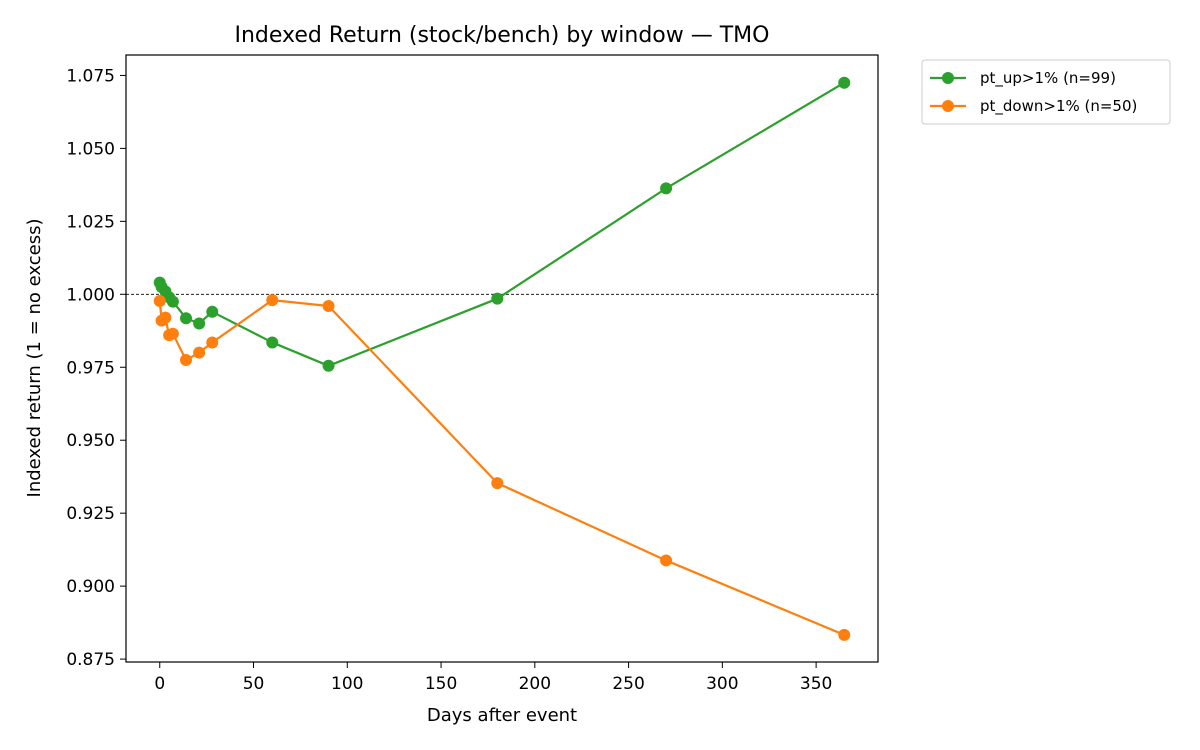 Image resolution: width=1200 pixels, height=750 pixels. I want to click on x-tick-label: 150, so click(441, 684).